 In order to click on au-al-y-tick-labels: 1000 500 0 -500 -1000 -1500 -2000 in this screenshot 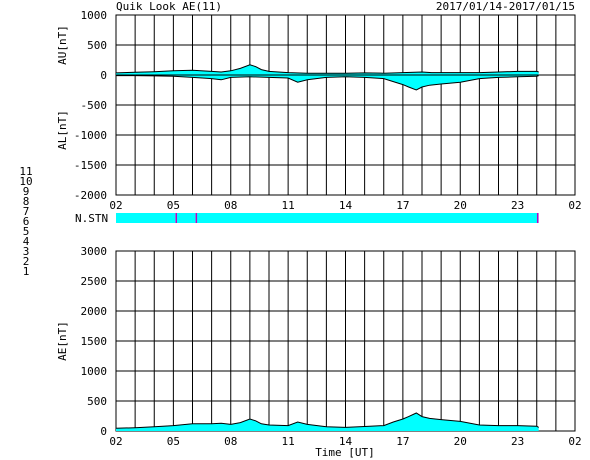, I will do `click(90, 105)`.